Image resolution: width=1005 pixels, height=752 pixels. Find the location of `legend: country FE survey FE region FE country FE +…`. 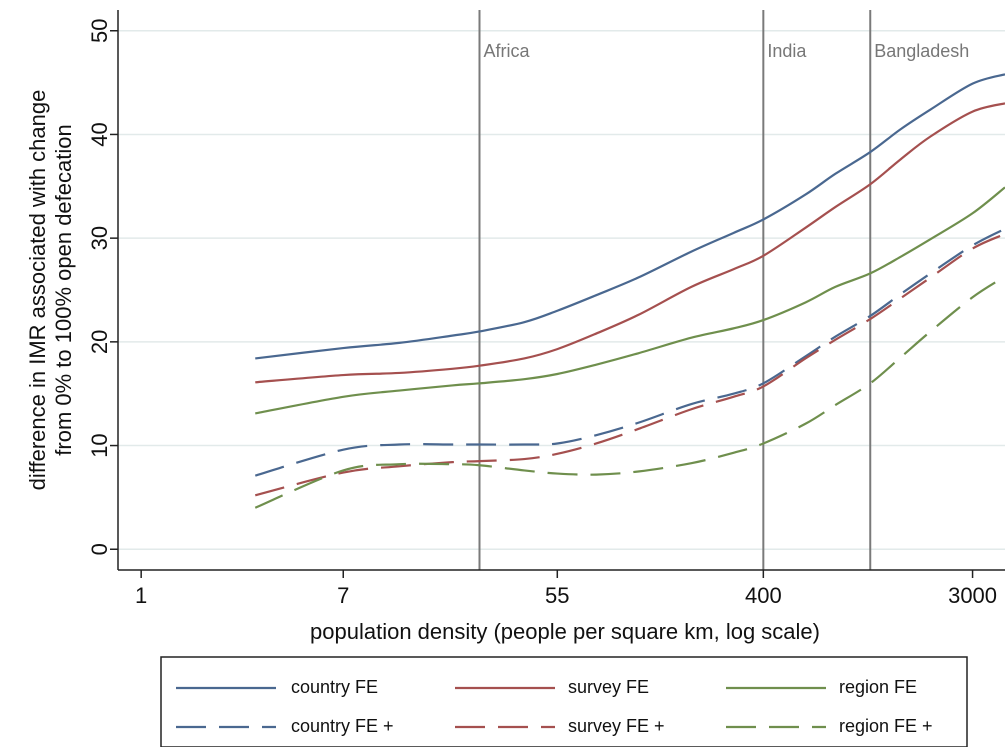

legend: country FE survey FE region FE country FE +… is located at coordinates (564, 702).